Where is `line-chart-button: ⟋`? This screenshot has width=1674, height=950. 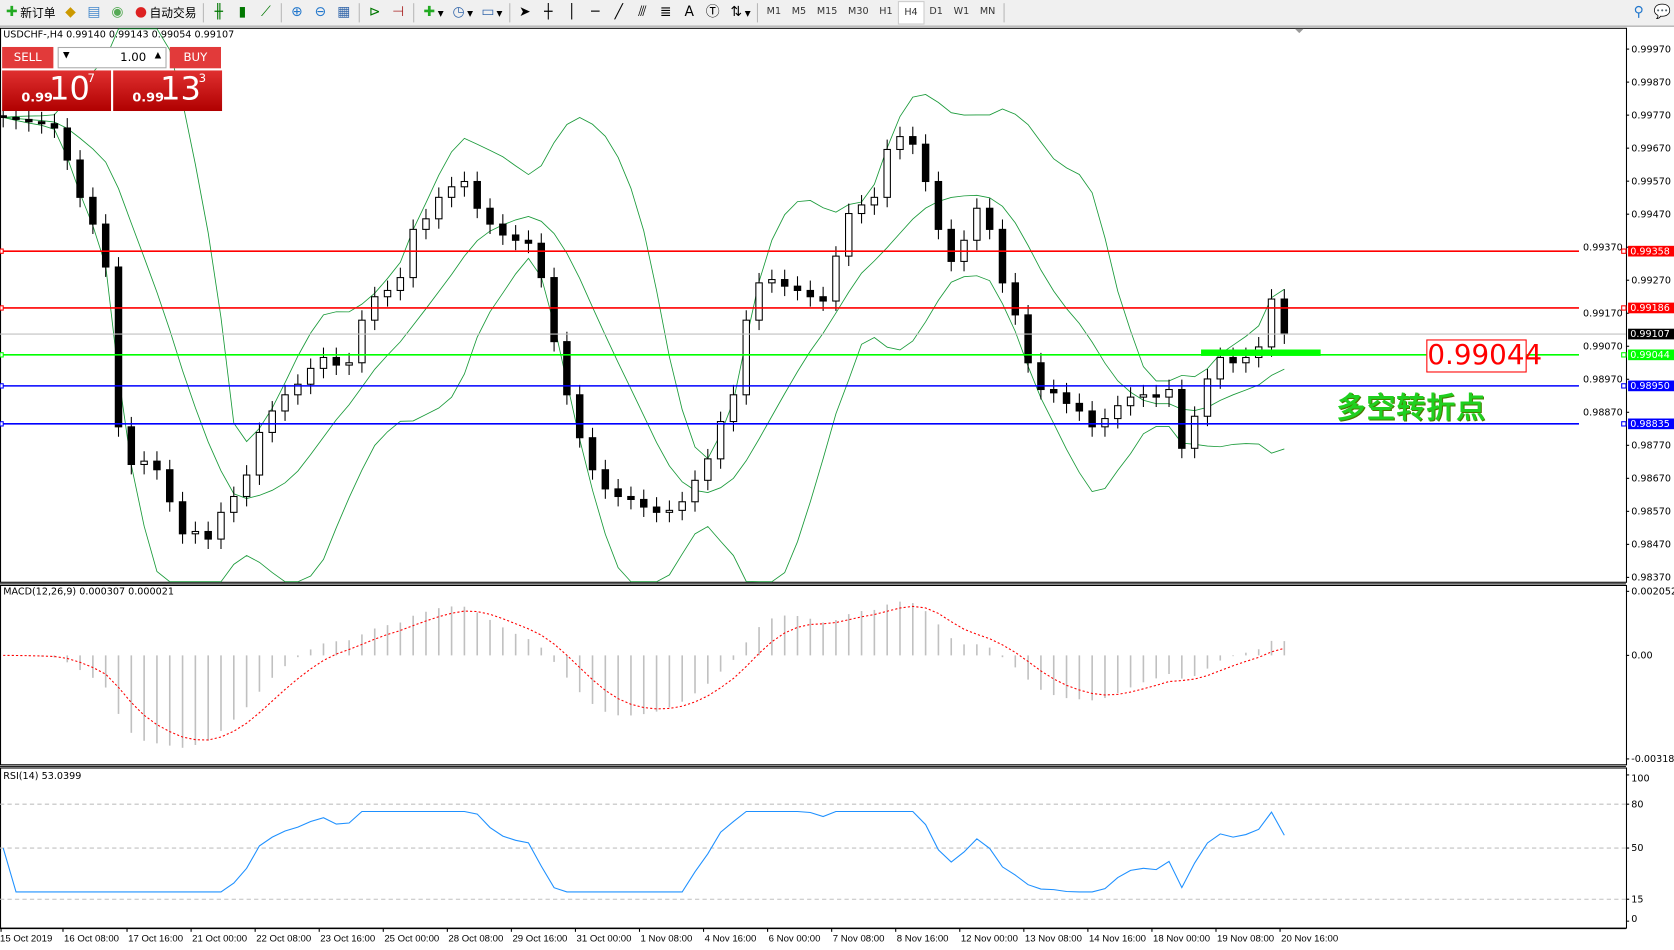
line-chart-button: ⟋ is located at coordinates (265, 12).